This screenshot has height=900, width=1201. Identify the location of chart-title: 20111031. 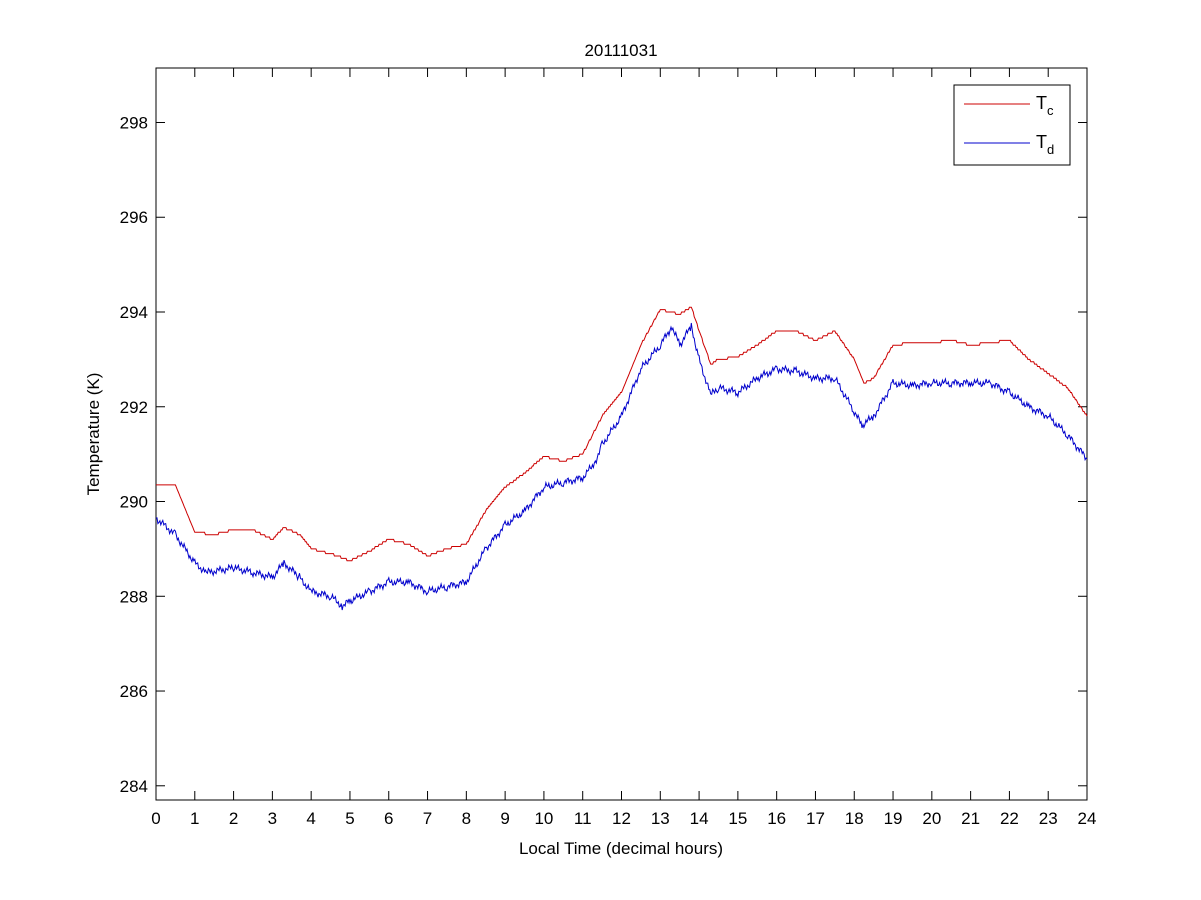
(620, 50).